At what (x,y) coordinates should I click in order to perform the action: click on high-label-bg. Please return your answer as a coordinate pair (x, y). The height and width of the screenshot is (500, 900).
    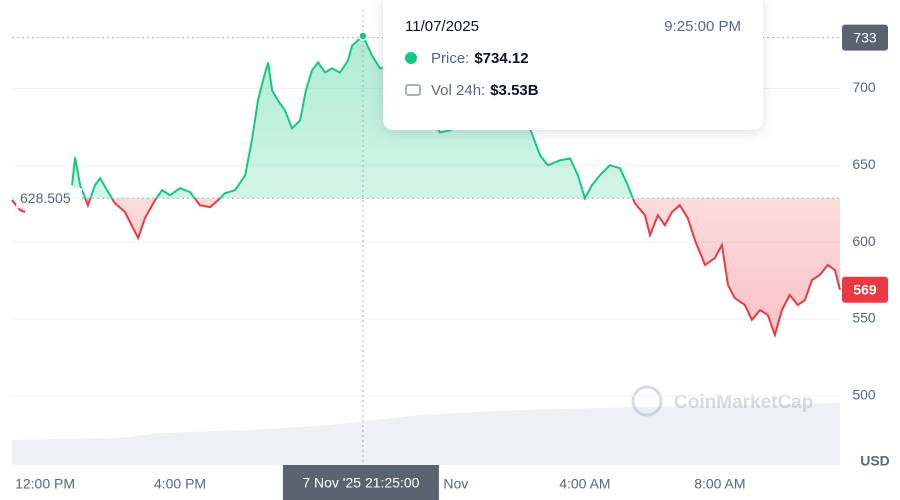
    Looking at the image, I should click on (865, 37).